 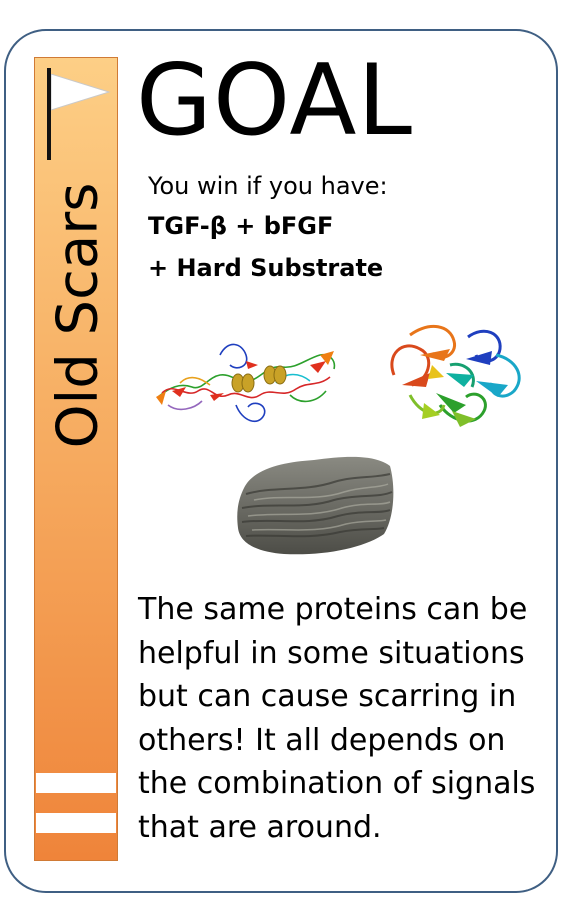 What do you see at coordinates (241, 226) in the screenshot?
I see `requirement-proteins: TGF-β + bFGF` at bounding box center [241, 226].